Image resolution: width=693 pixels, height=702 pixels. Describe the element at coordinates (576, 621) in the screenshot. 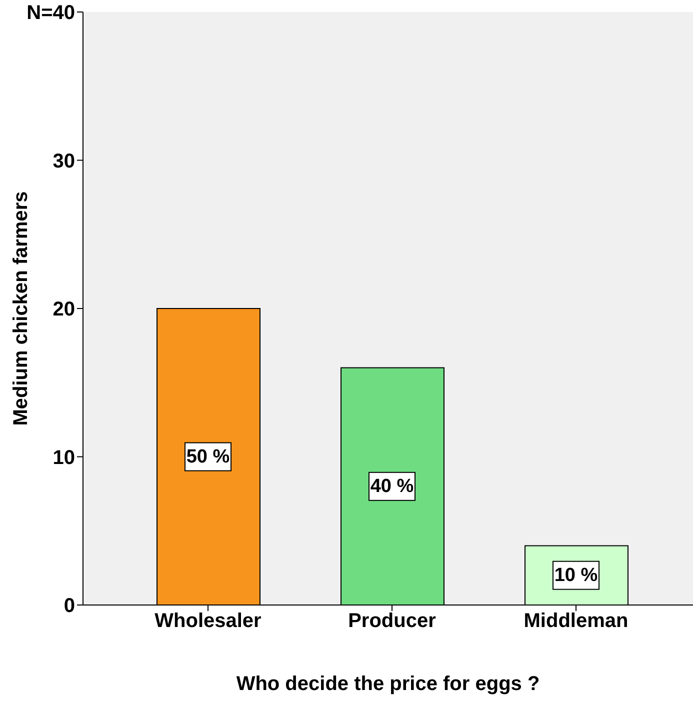

I see `x-tick-label: Middleman` at that location.